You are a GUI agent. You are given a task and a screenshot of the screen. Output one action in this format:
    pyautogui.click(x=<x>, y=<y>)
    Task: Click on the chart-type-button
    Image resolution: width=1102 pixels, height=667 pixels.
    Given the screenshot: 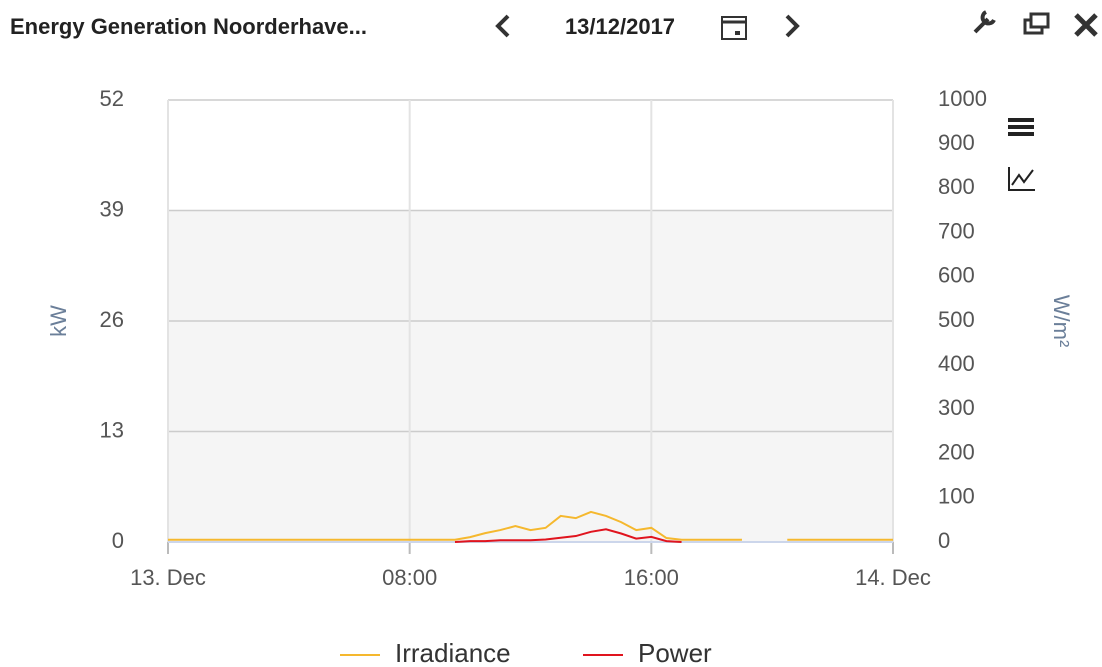 What is the action you would take?
    pyautogui.click(x=1021, y=179)
    